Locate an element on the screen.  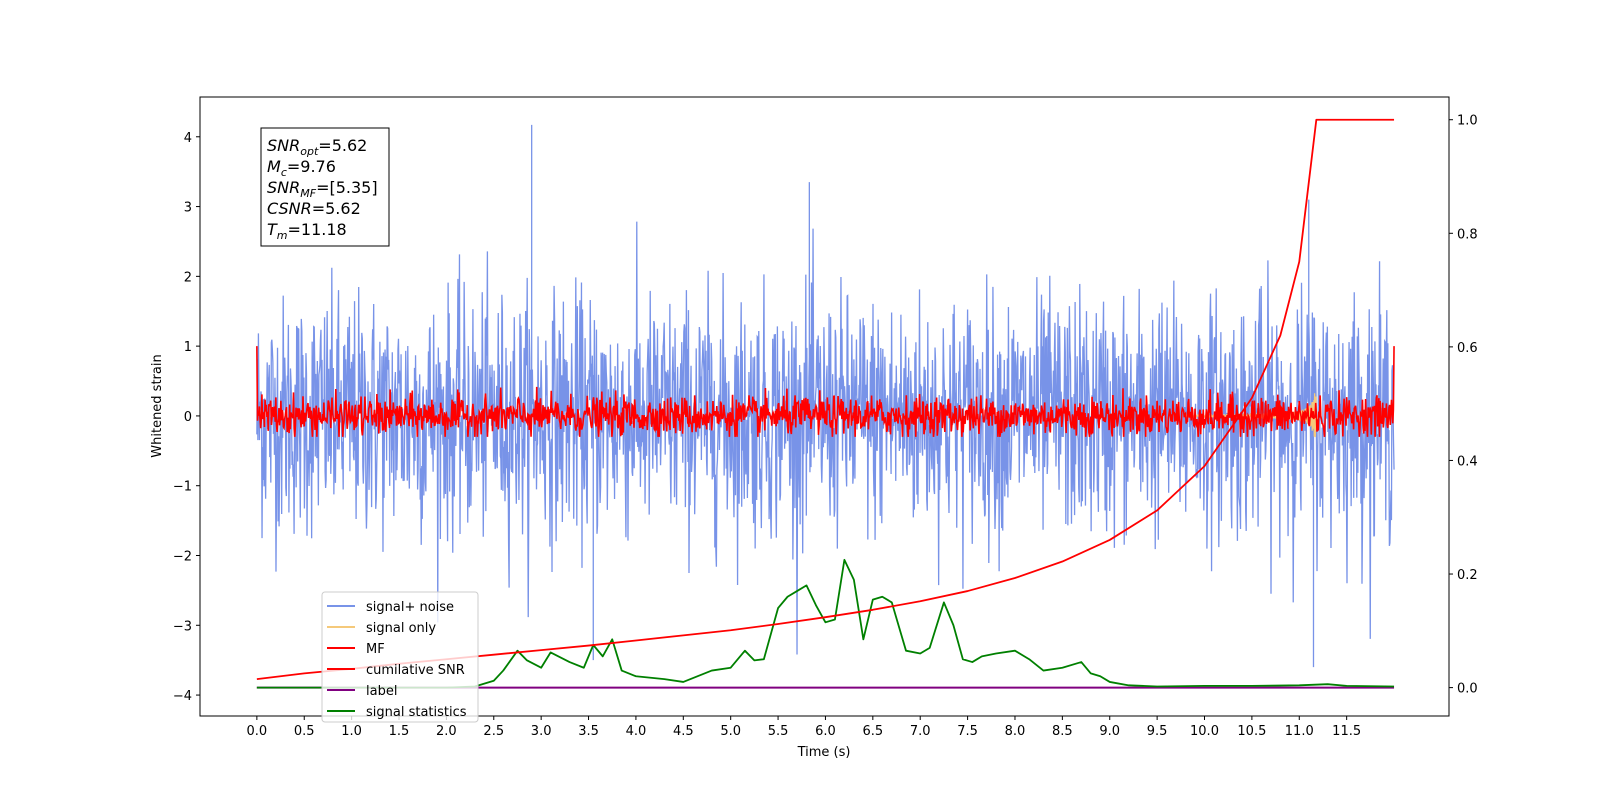
y-left-tick-label: 1 is located at coordinates (188, 347).